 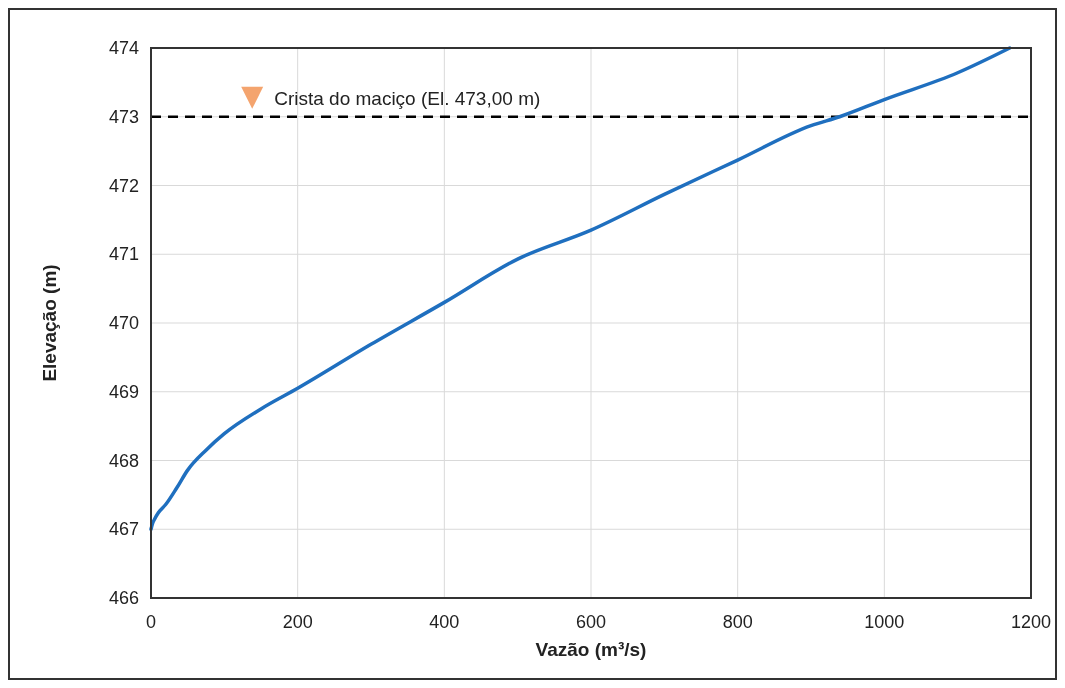 What do you see at coordinates (884, 622) in the screenshot?
I see `x-tick-label: 1000` at bounding box center [884, 622].